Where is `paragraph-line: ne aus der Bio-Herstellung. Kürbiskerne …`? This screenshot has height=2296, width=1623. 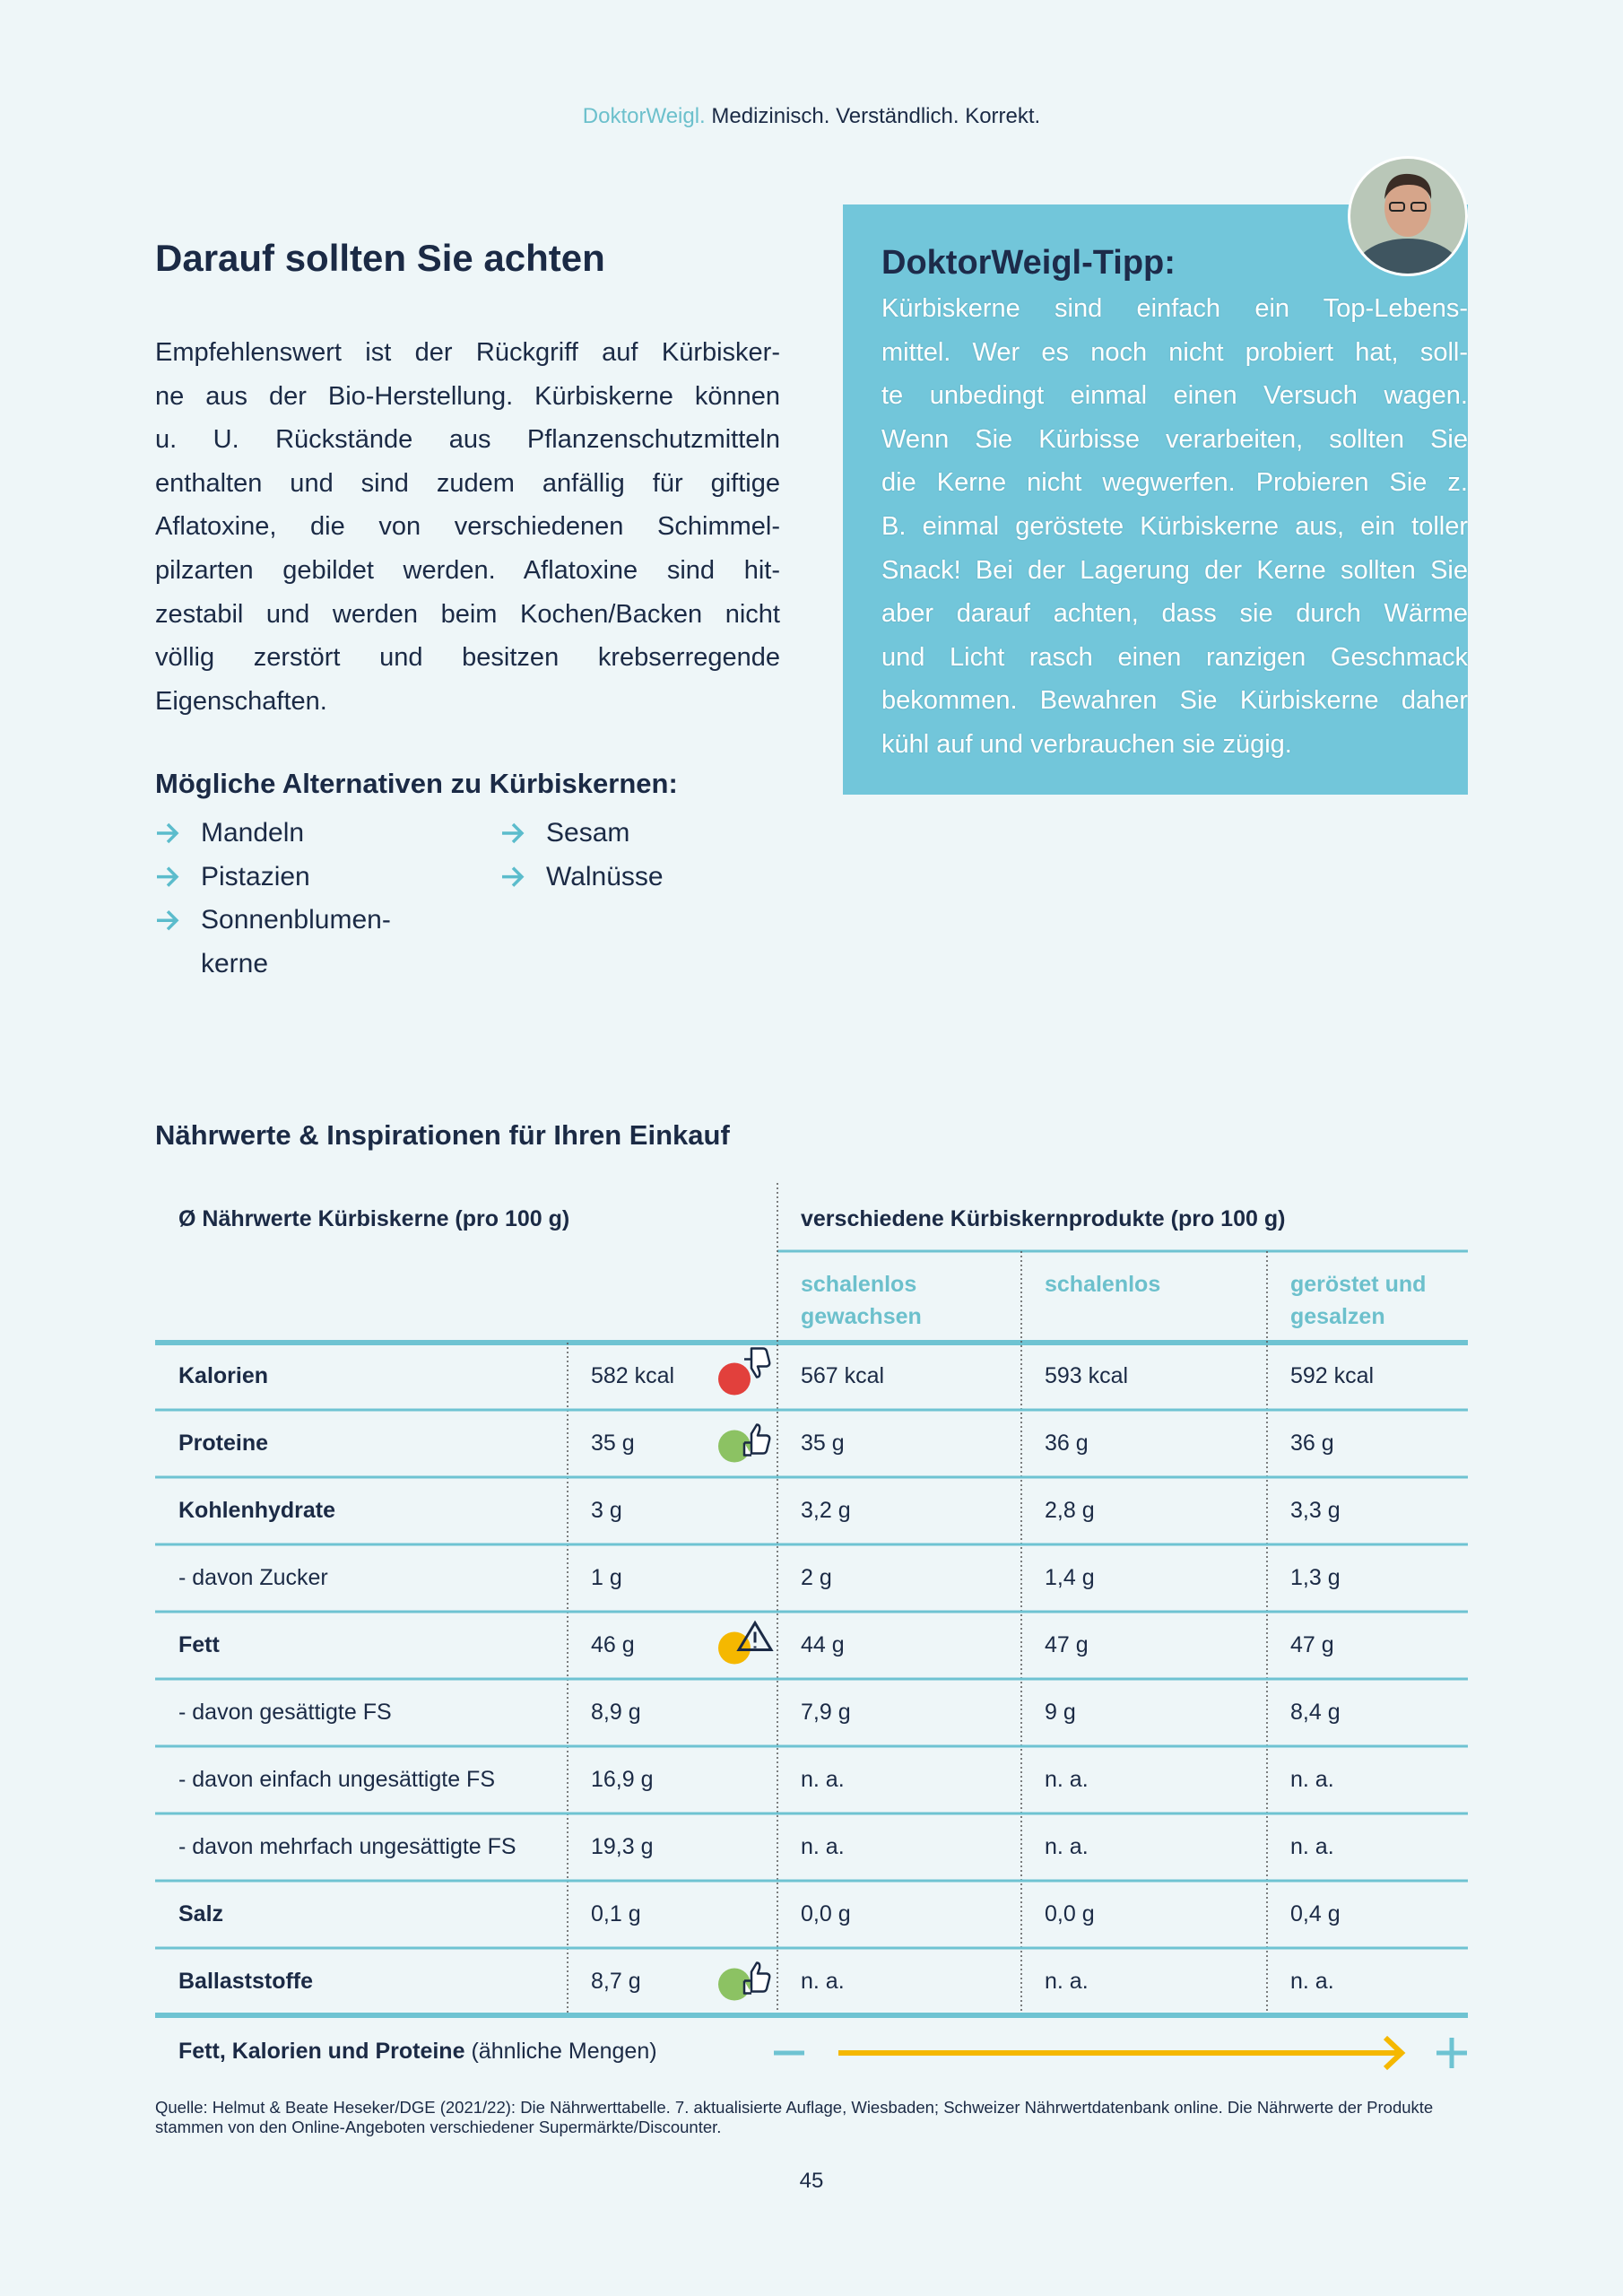 paragraph-line: ne aus der Bio-Herstellung. Kürbiskerne … is located at coordinates (467, 396).